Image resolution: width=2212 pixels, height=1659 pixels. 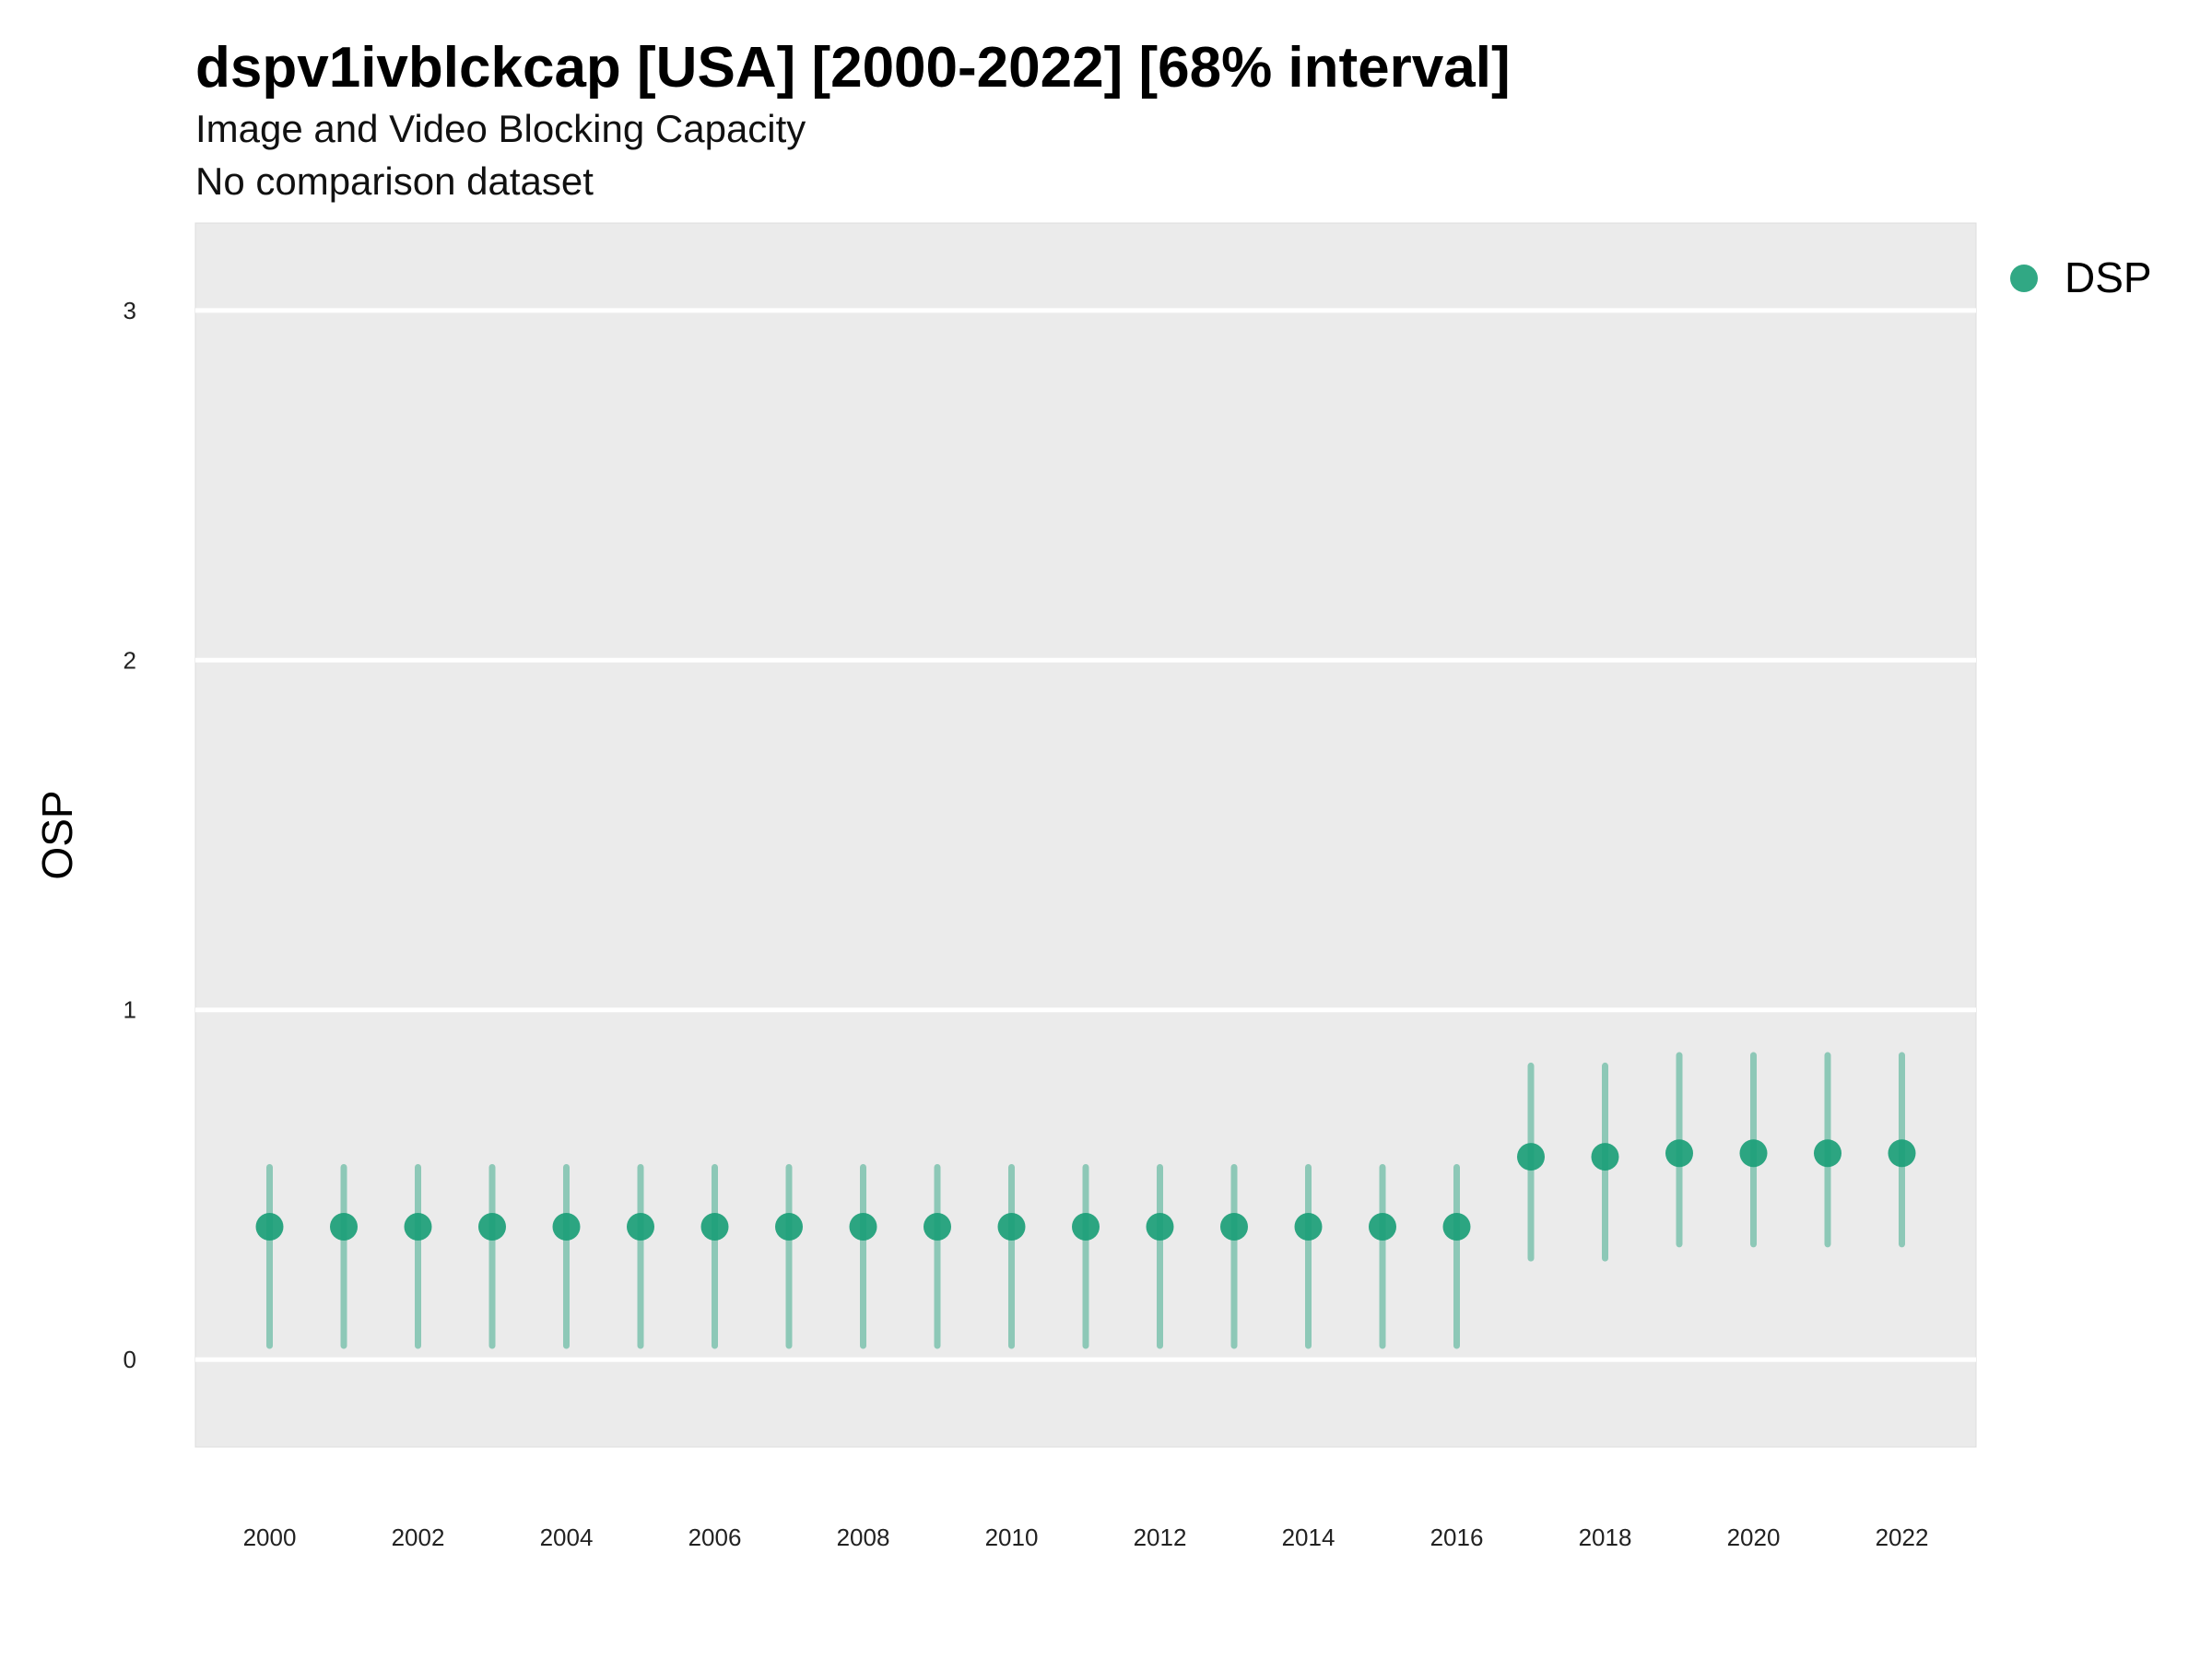 What do you see at coordinates (863, 1537) in the screenshot?
I see `x-tick-label-2008: 2008` at bounding box center [863, 1537].